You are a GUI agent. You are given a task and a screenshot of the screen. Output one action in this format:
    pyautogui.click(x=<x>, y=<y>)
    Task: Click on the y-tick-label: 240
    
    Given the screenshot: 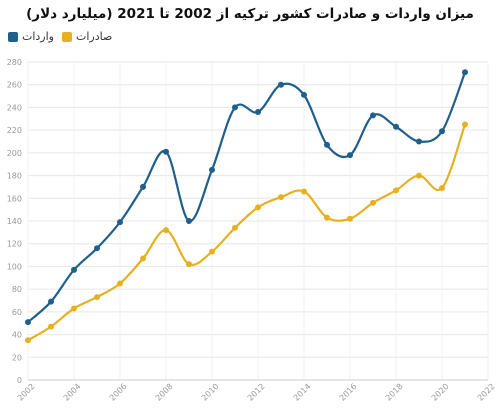 What is the action you would take?
    pyautogui.click(x=14, y=107)
    